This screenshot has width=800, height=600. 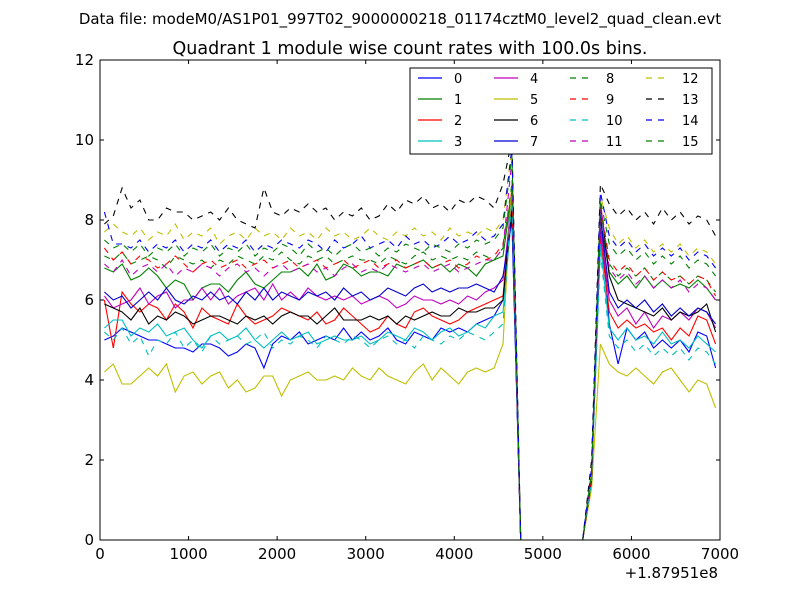 What do you see at coordinates (534, 100) in the screenshot?
I see `legend-label-5: 5` at bounding box center [534, 100].